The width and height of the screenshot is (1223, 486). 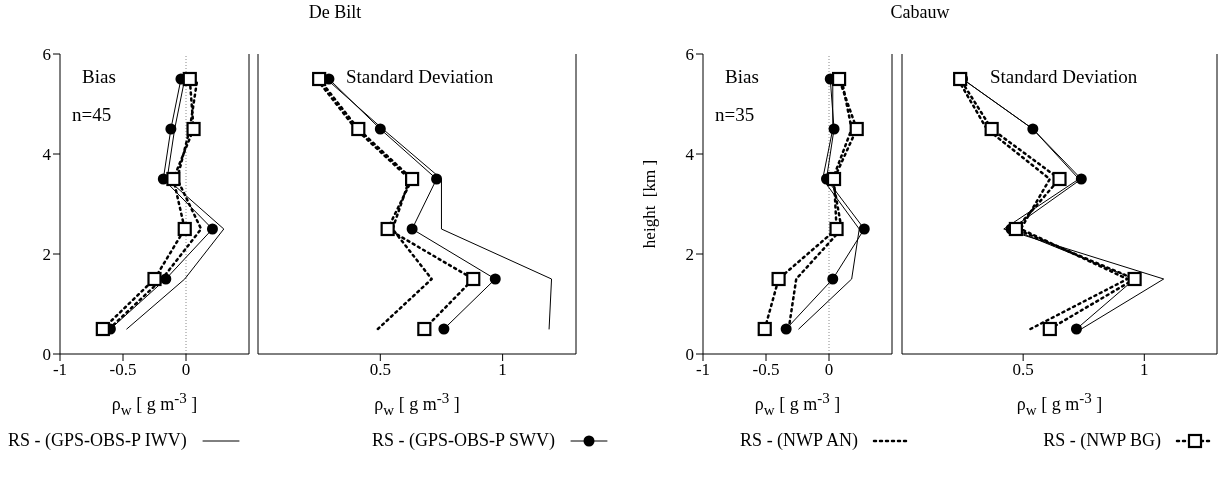 I want to click on chart-title: Cabauw, so click(x=920, y=12).